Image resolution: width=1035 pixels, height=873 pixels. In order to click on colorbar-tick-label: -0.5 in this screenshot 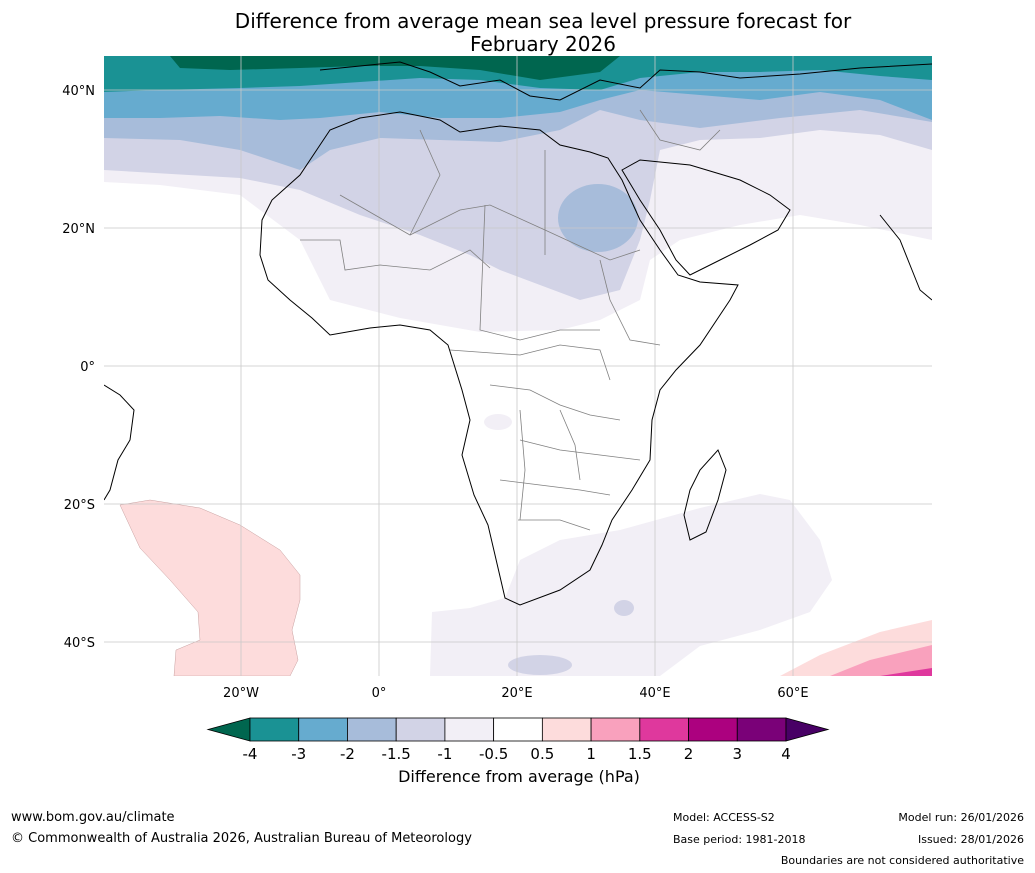, I will do `click(493, 754)`.